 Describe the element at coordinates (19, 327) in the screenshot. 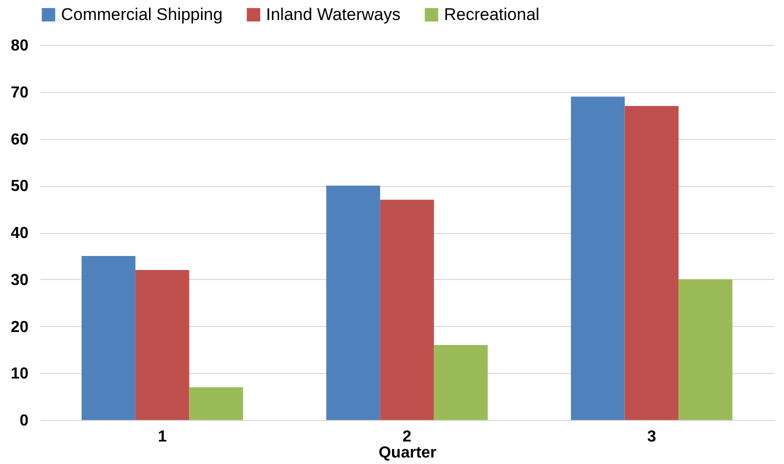

I see `y-tick-label: 20` at that location.